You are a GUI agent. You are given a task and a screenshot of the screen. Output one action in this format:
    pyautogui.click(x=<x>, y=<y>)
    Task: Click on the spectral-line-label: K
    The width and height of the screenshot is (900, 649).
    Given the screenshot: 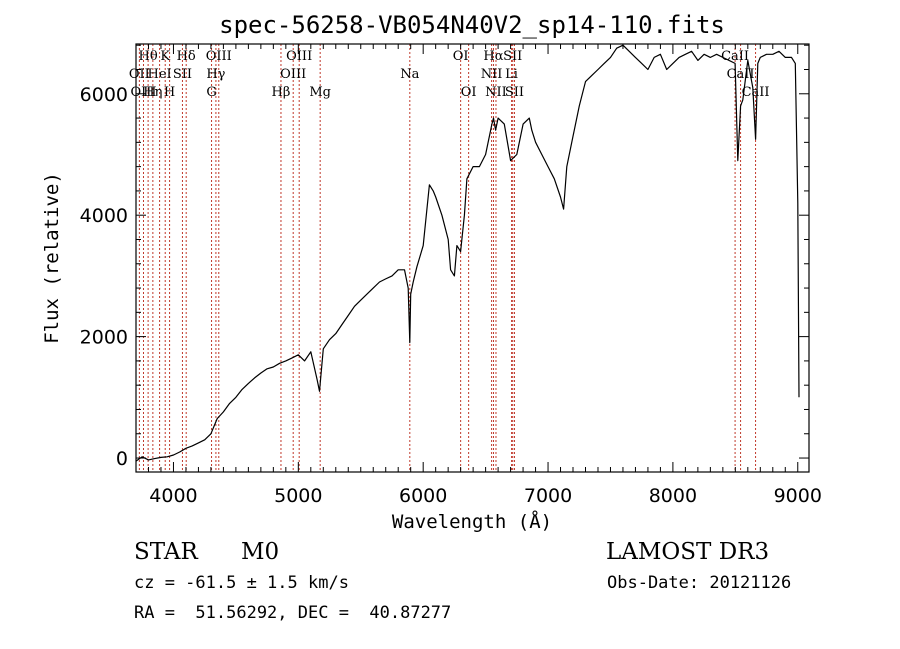 What is the action you would take?
    pyautogui.click(x=165, y=56)
    